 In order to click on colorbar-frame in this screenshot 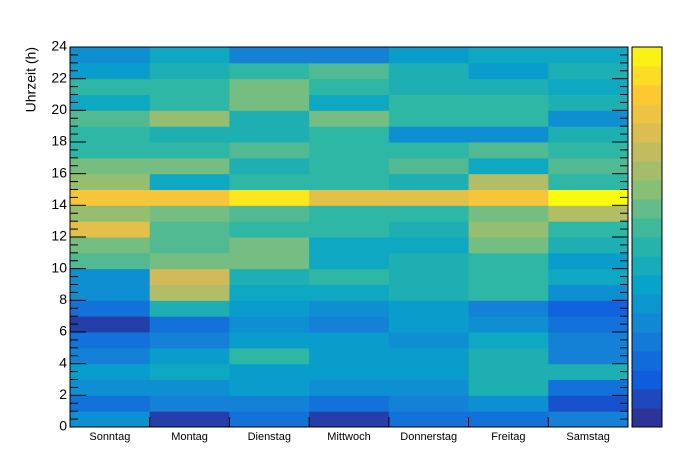, I will do `click(647, 237)`.